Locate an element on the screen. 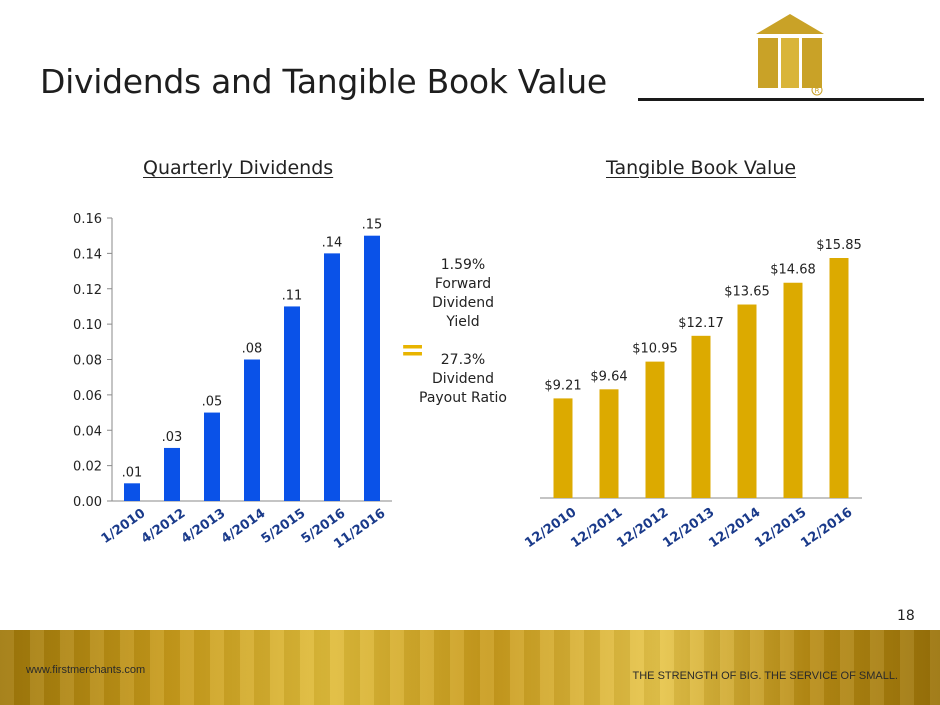 This screenshot has width=940, height=705. tbv-chart-title: Tangible Book Value is located at coordinates (701, 168).